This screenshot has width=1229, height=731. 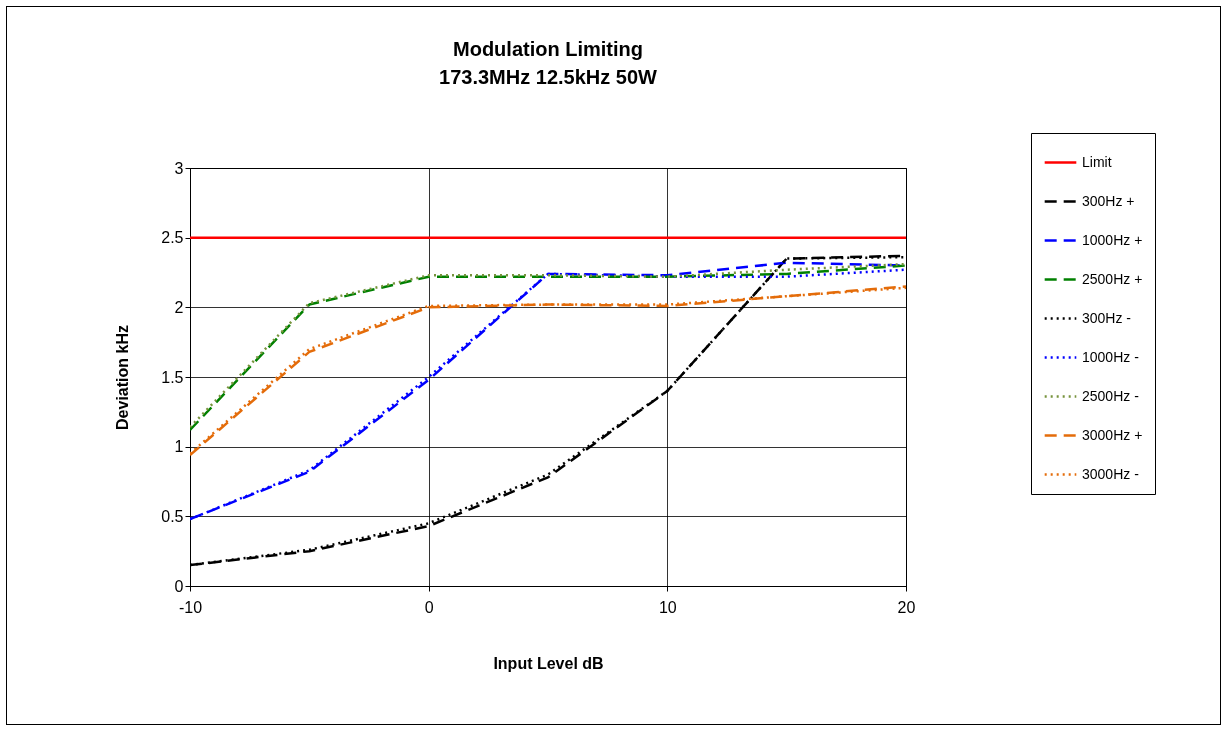 I want to click on legend-label: 1000Hz -, so click(x=1111, y=356).